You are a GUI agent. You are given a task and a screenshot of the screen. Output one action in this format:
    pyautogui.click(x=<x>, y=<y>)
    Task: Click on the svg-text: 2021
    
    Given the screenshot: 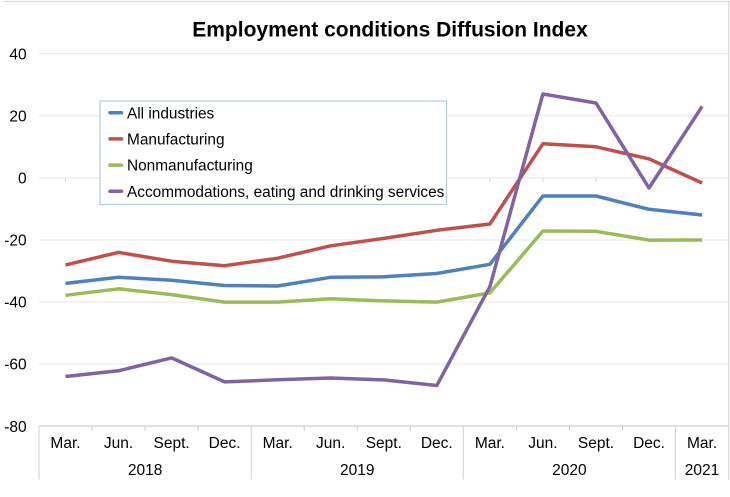 What is the action you would take?
    pyautogui.click(x=702, y=470)
    